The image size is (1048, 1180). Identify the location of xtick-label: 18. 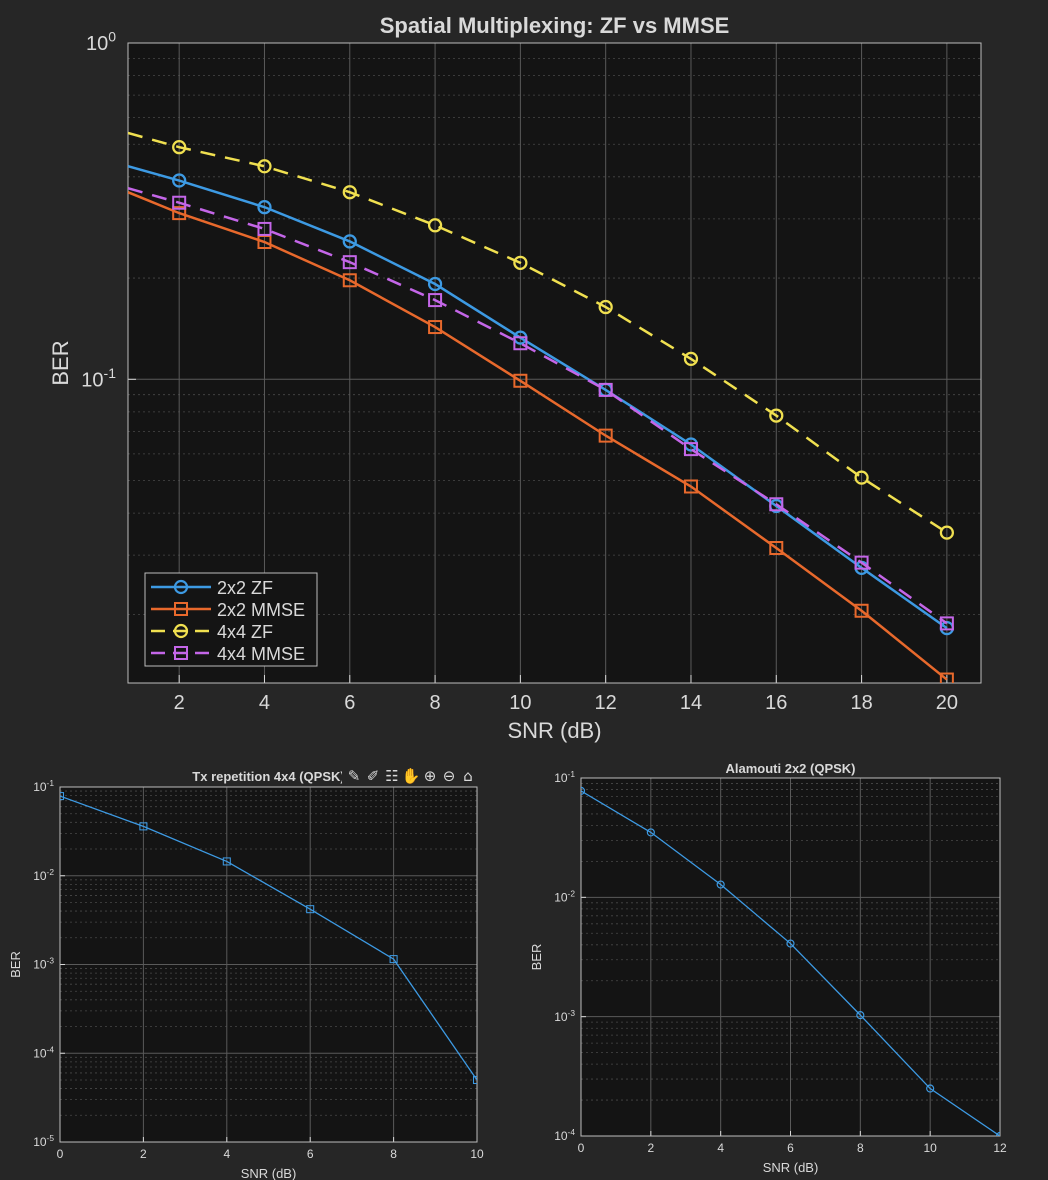
(861, 703).